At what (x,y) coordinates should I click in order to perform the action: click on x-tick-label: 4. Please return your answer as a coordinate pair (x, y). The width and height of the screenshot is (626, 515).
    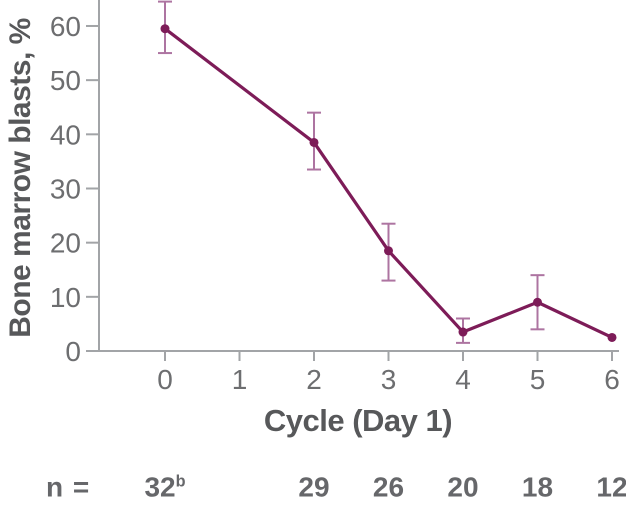
    Looking at the image, I should click on (463, 379).